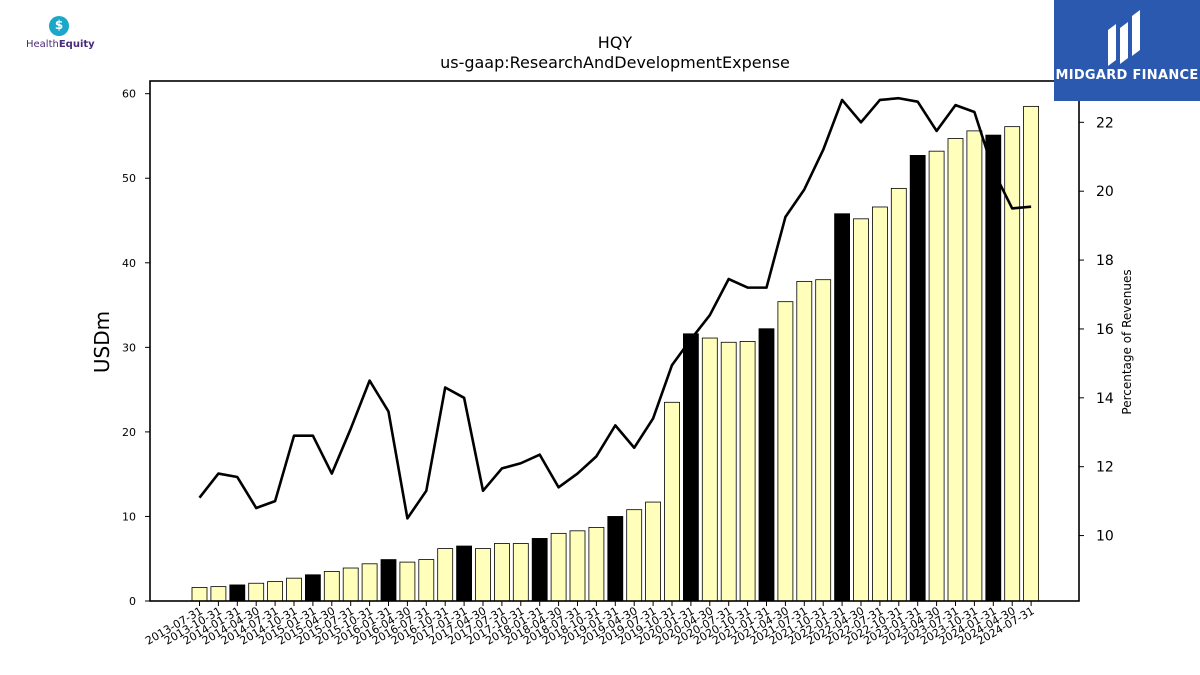 The width and height of the screenshot is (1200, 675). Describe the element at coordinates (132, 601) in the screenshot. I see `y-tick-label-0: 0` at that location.